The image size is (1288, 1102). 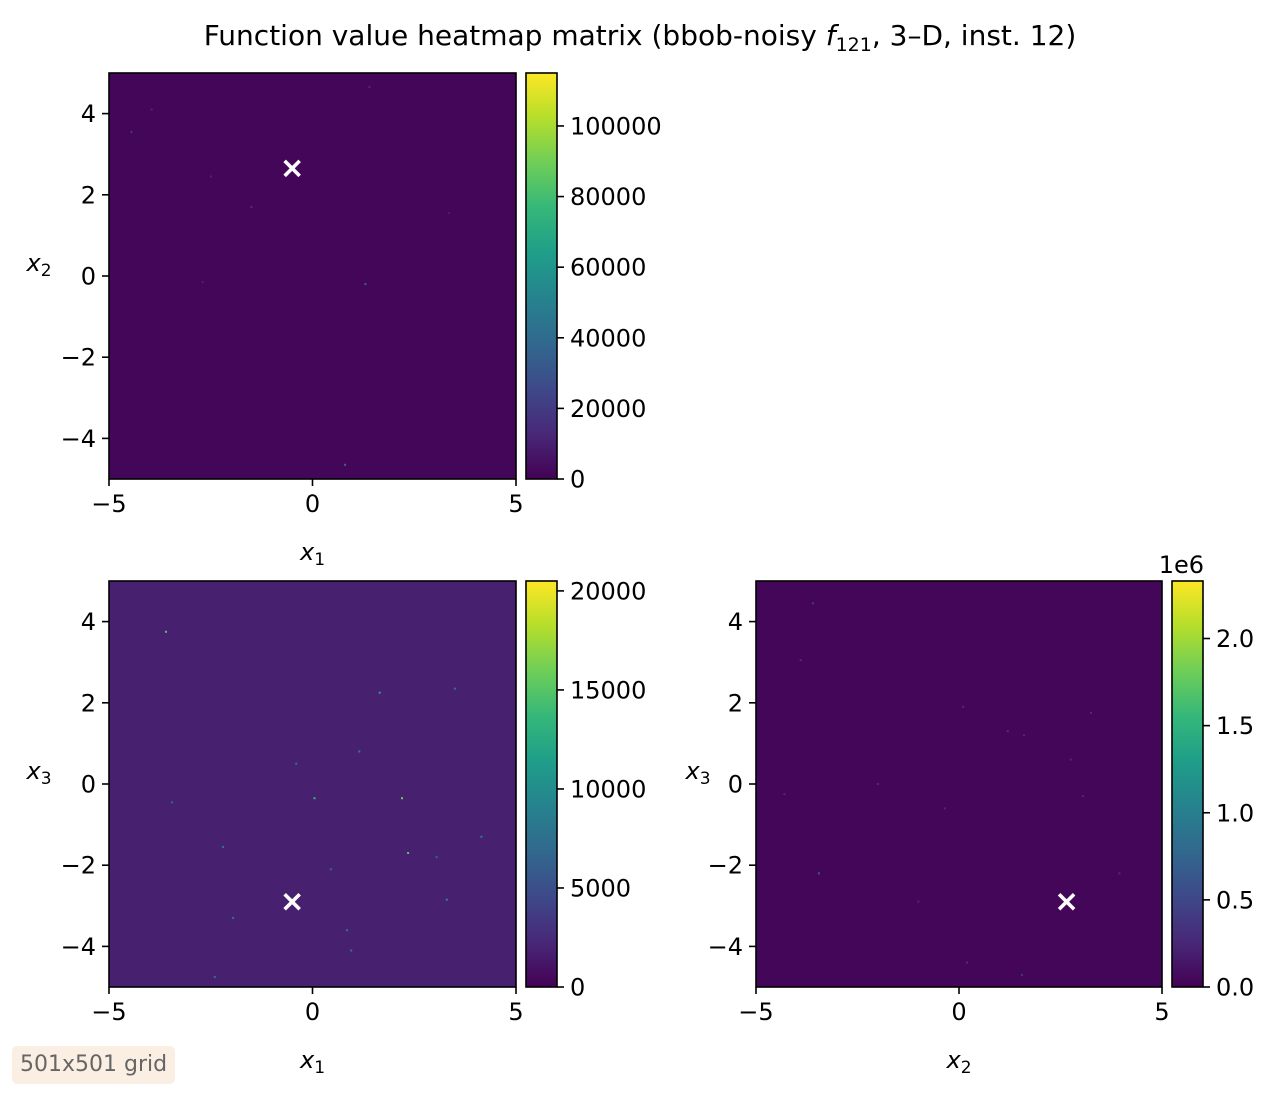 I want to click on title-text-suffix: , 3–D, inst. 12), so click(x=974, y=35).